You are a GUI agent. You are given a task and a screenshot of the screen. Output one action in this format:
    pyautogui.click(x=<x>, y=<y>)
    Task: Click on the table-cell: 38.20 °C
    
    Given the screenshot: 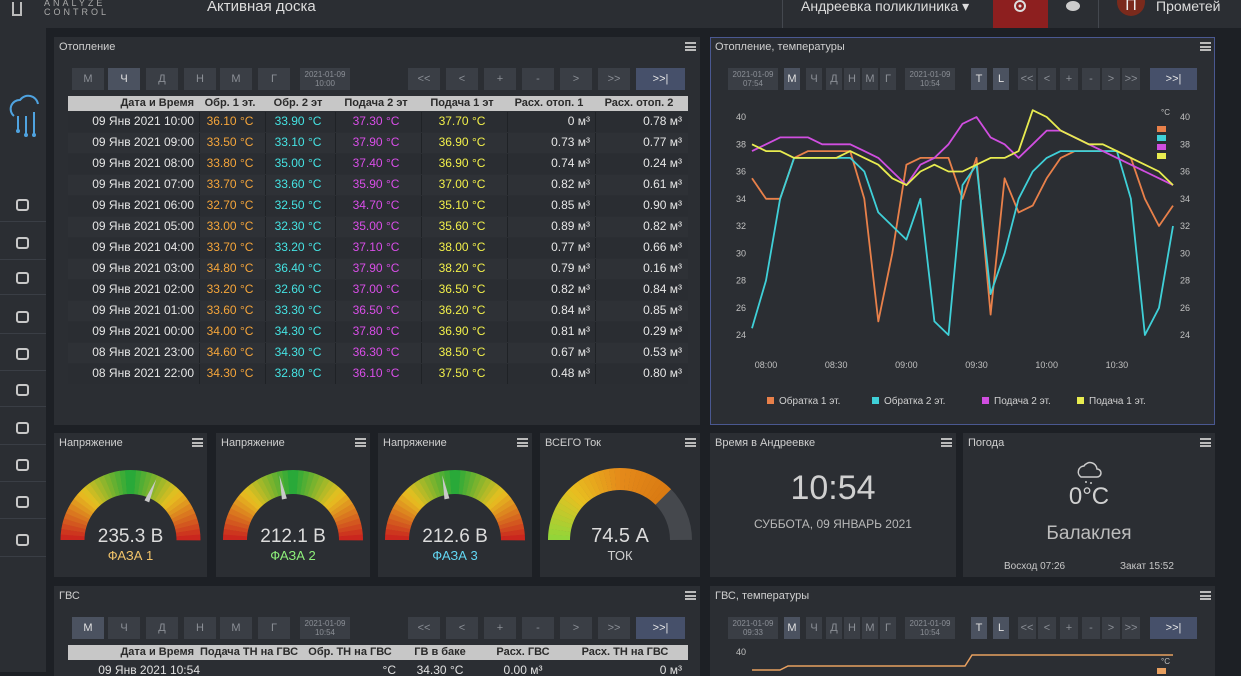 What is the action you would take?
    pyautogui.click(x=462, y=268)
    